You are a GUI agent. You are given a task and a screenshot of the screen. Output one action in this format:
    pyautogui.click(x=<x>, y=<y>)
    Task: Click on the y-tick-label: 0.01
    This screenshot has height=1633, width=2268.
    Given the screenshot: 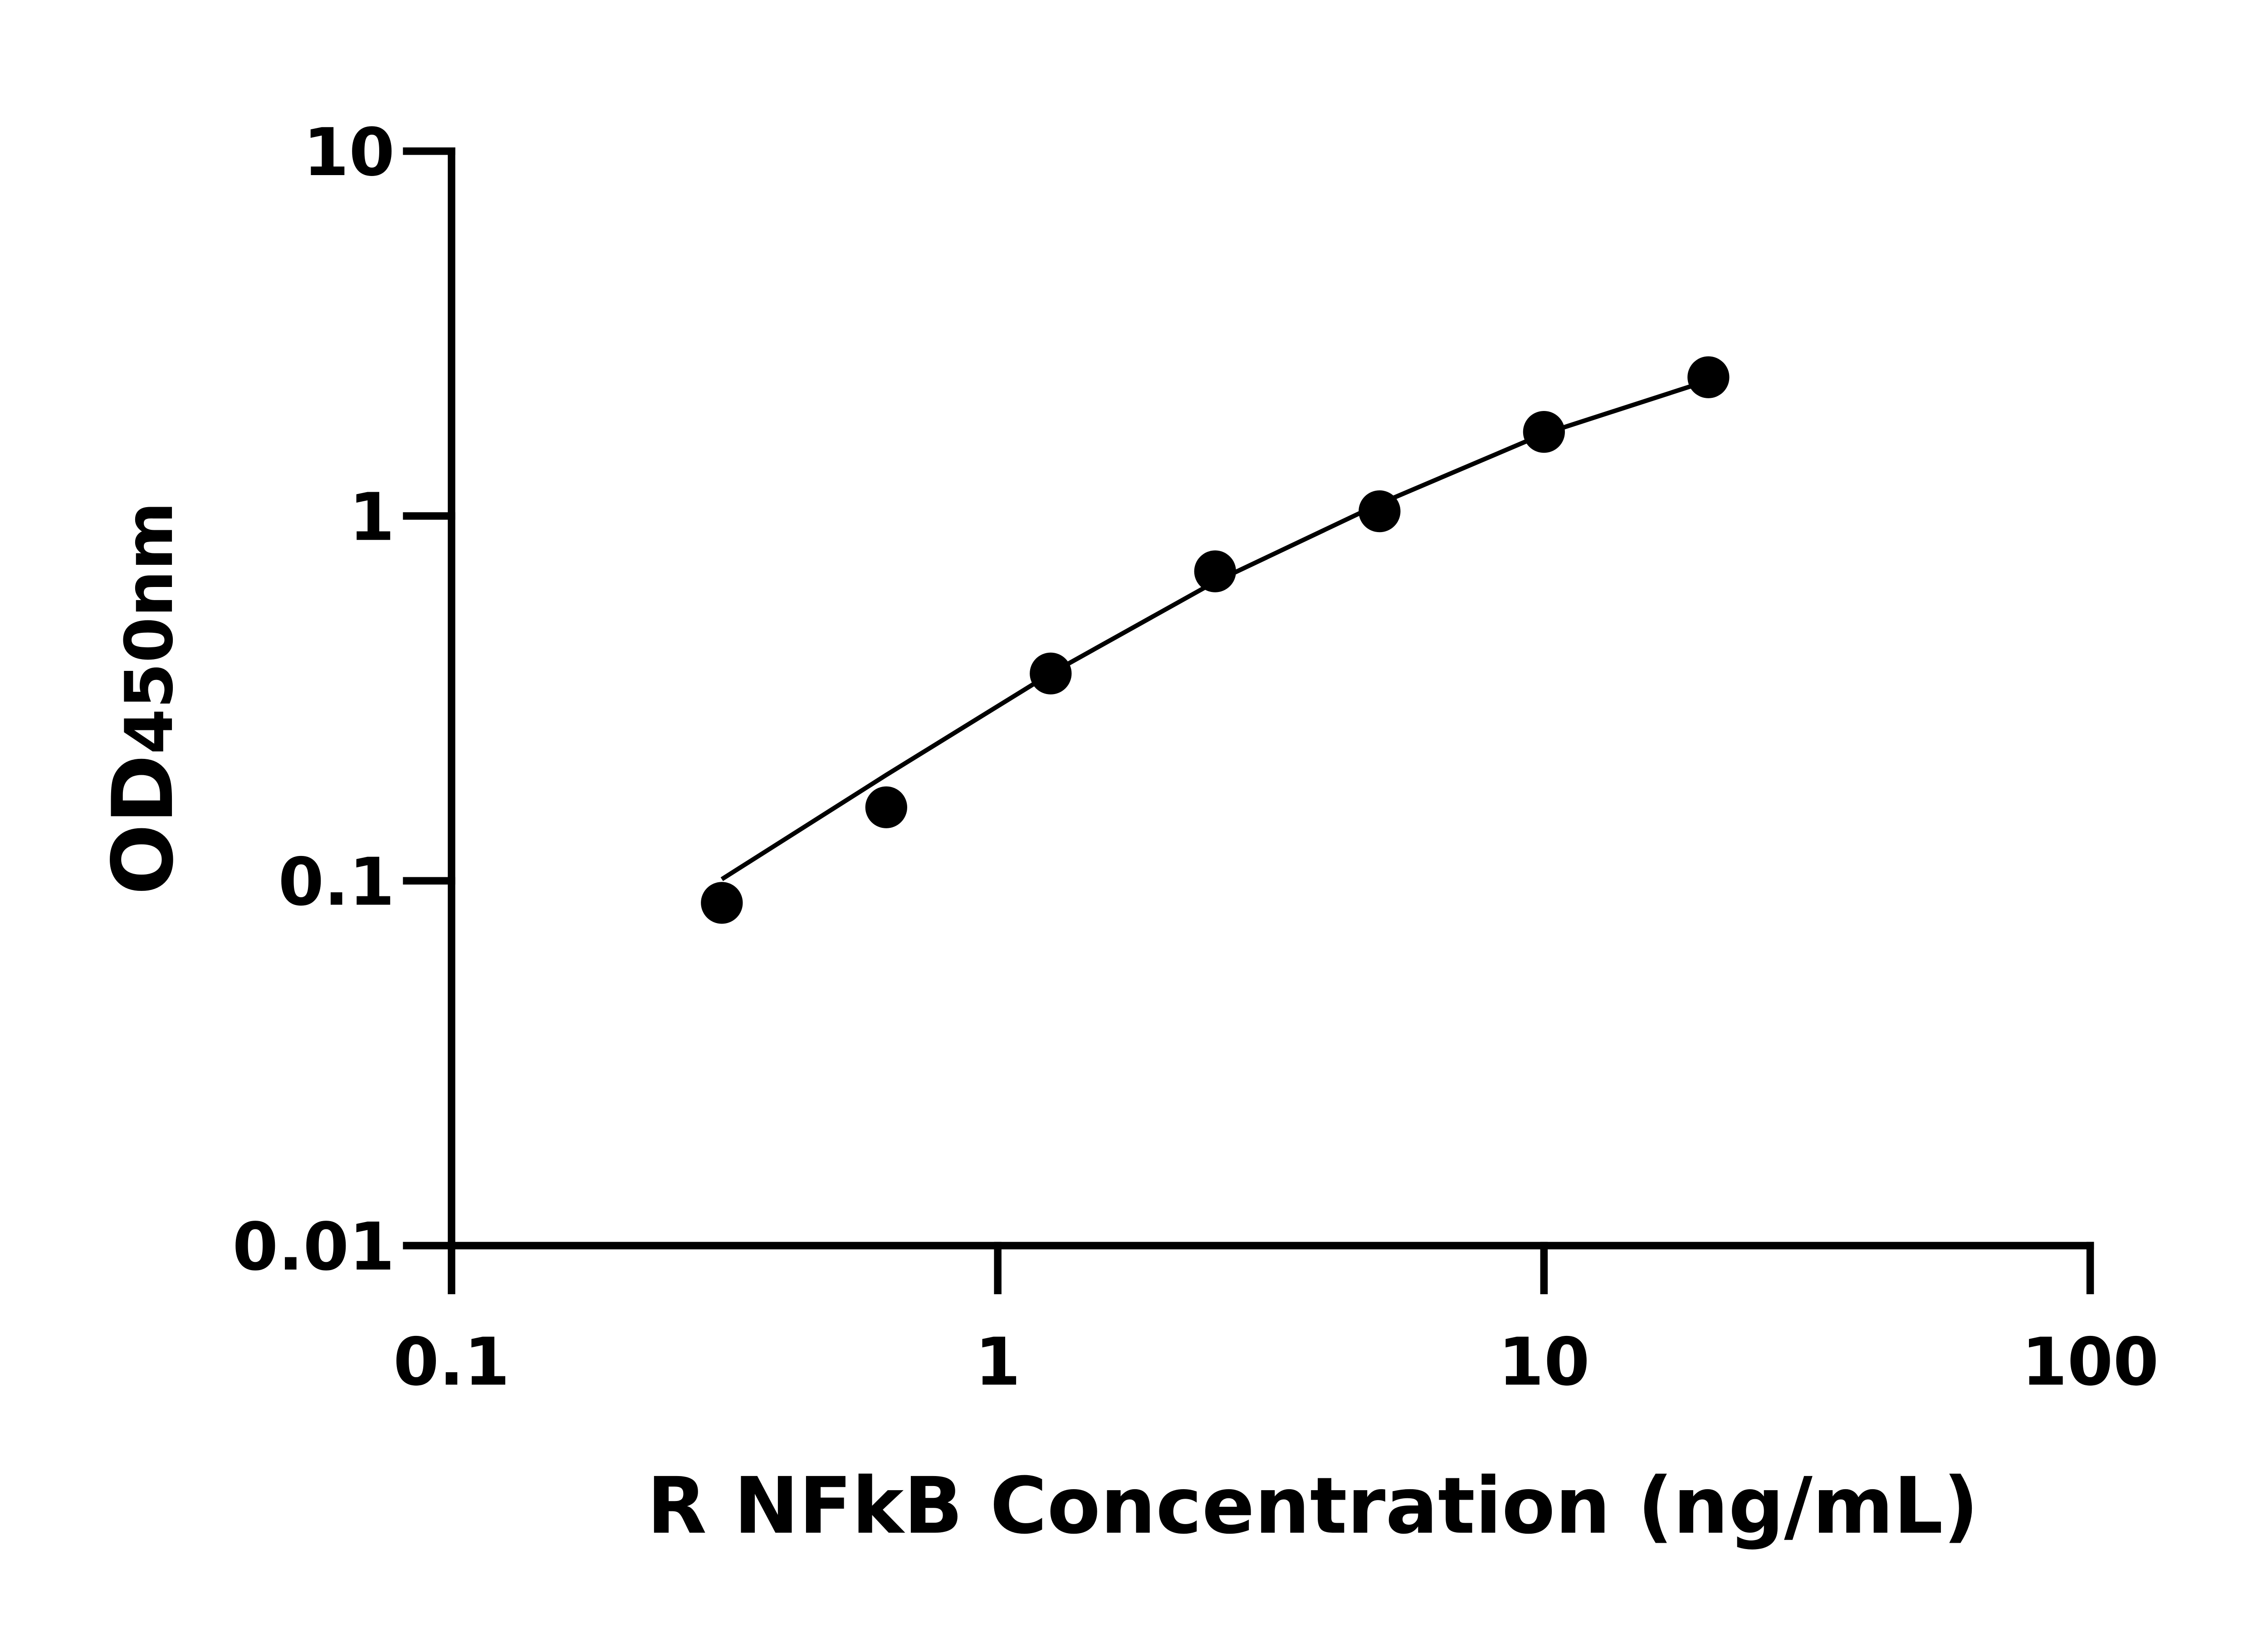 What is the action you would take?
    pyautogui.click(x=313, y=1247)
    